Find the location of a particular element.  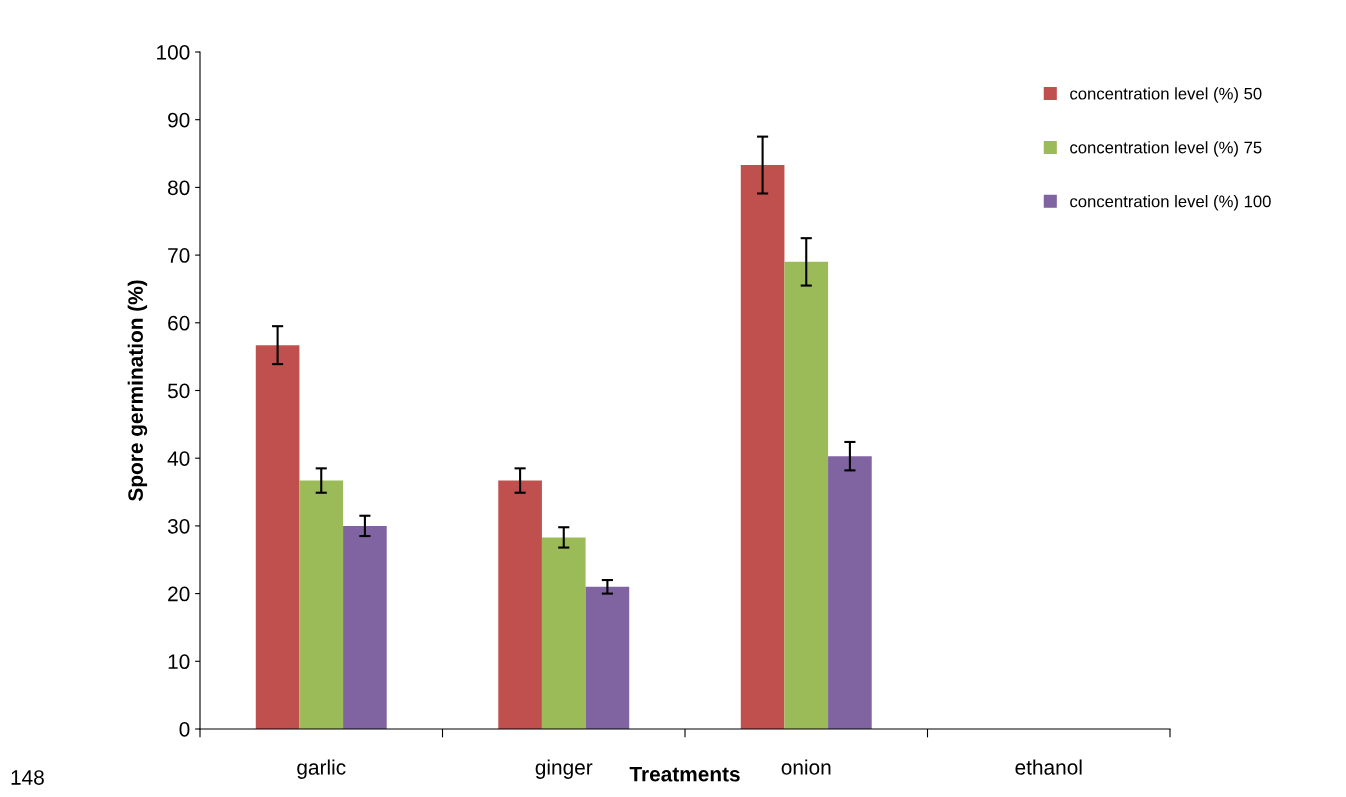

text: 148 is located at coordinates (27, 777).